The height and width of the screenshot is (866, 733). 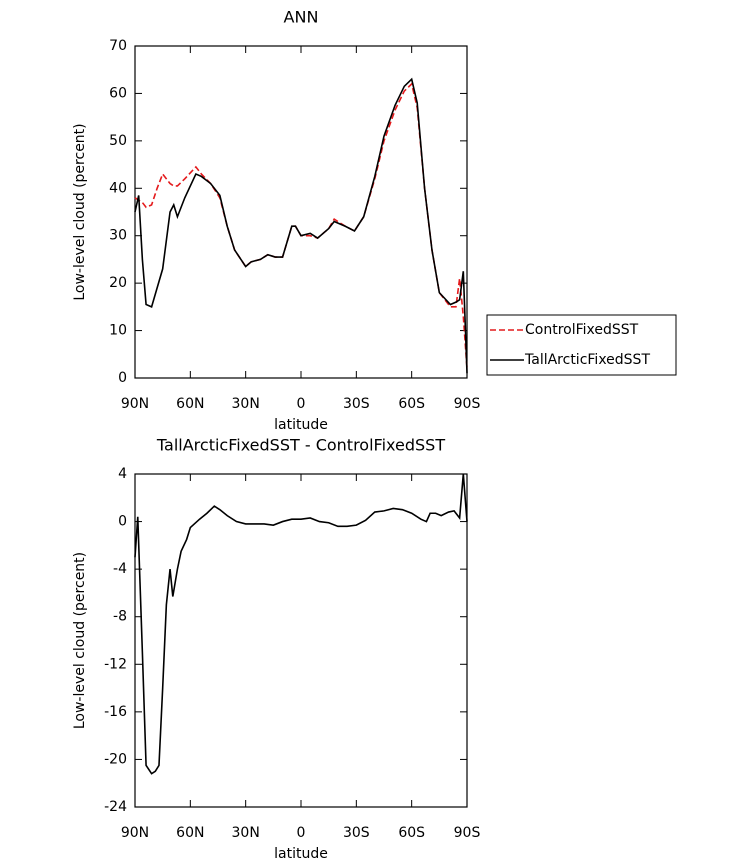 I want to click on chart-title: TallArcticFixedSST - ControlFixedSST, so click(x=300, y=445).